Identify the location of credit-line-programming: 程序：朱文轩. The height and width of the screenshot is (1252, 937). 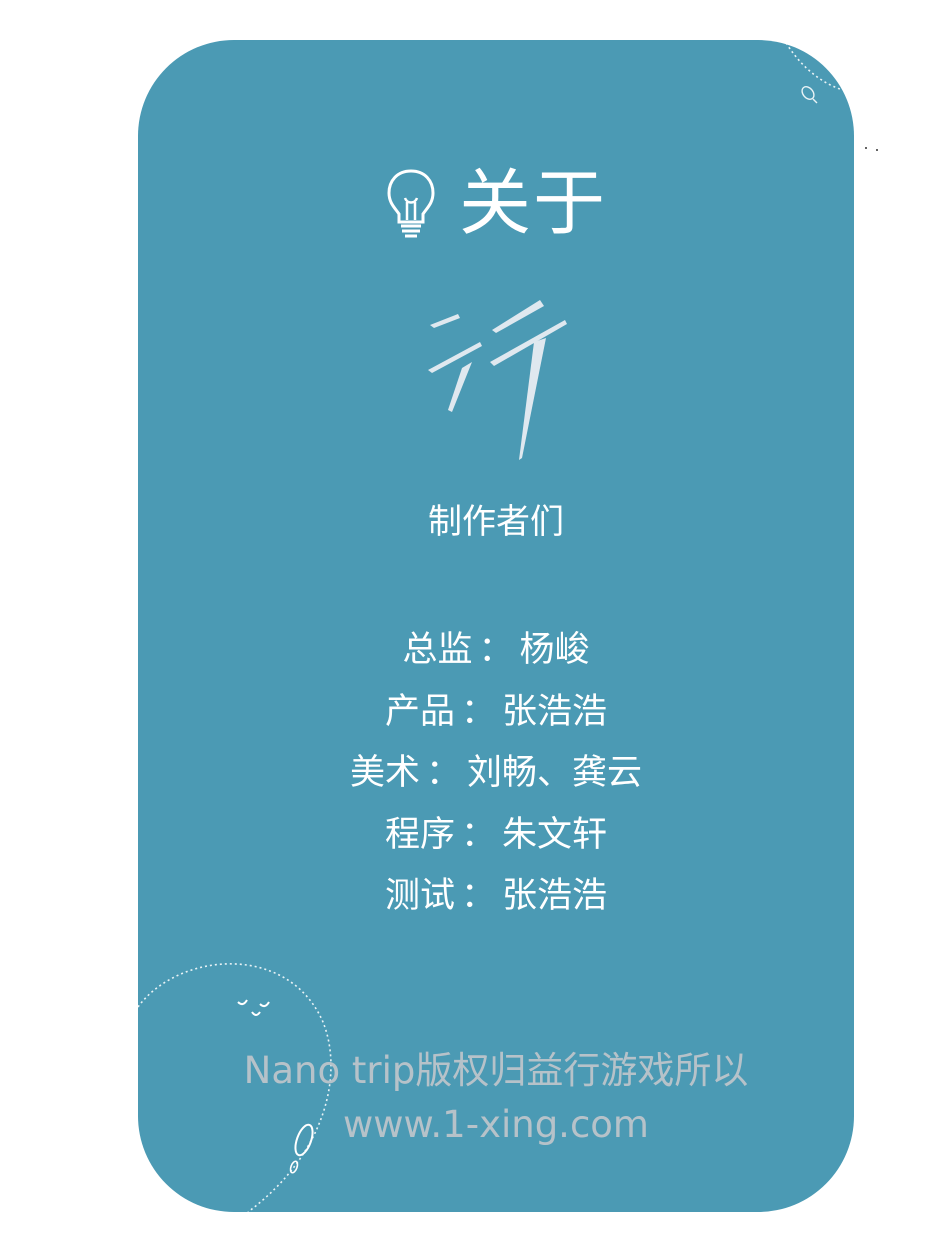
(496, 836).